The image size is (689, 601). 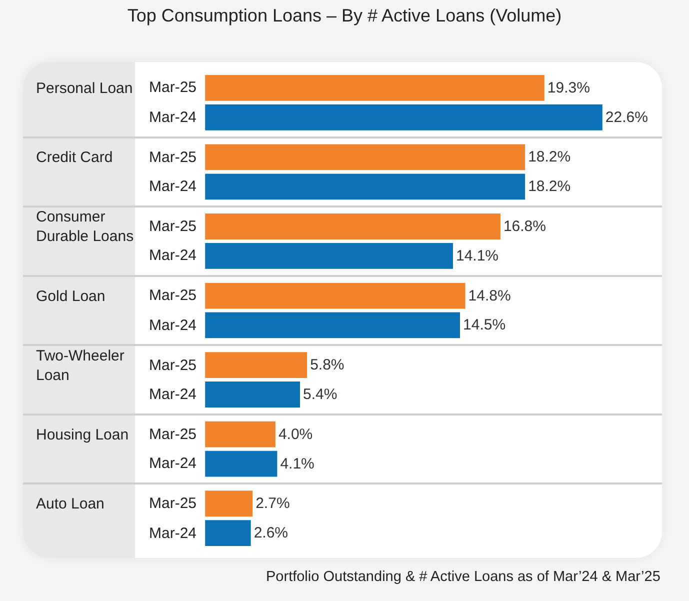 What do you see at coordinates (344, 15) in the screenshot?
I see `chart-title: Top Consumption Loans – By # Active Loans (Volume)` at bounding box center [344, 15].